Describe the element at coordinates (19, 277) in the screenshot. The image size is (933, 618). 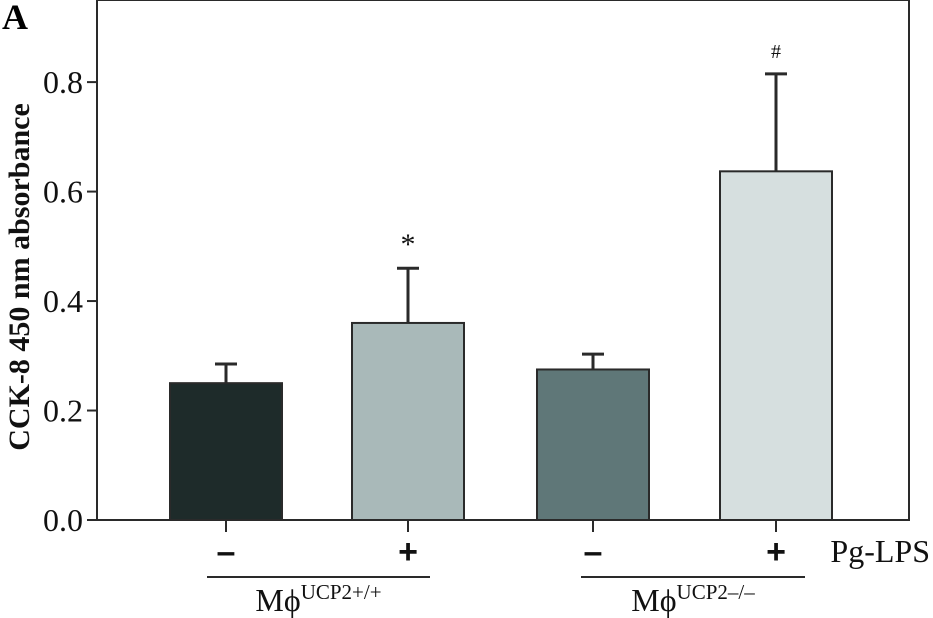
I see `y-axis-label: CCK-8 450 nm absorbance` at that location.